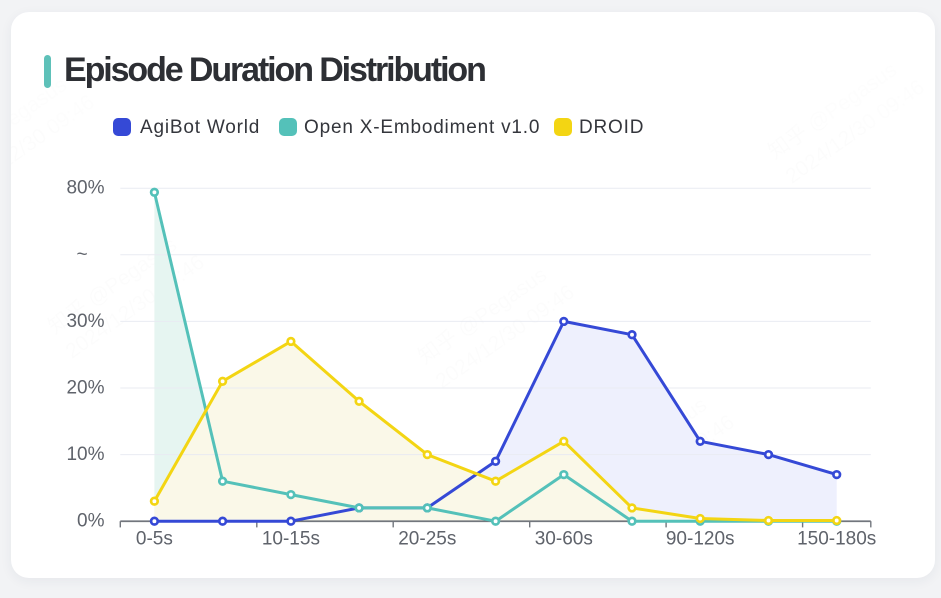 The height and width of the screenshot is (598, 941). I want to click on svg-text: 0%, so click(91, 521).